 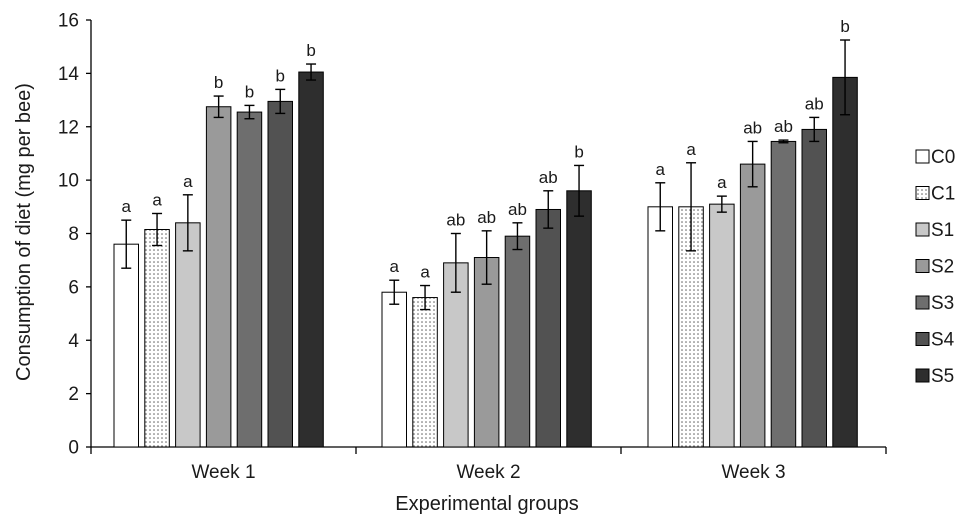 I want to click on x-axis-title: Experimental groups, so click(x=486, y=504).